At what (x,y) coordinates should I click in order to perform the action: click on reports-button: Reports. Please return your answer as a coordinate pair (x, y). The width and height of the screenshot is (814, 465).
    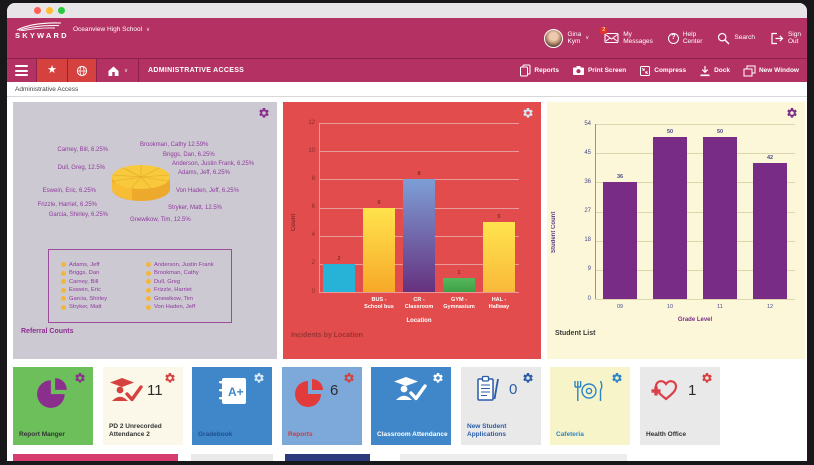
    Looking at the image, I should click on (539, 70).